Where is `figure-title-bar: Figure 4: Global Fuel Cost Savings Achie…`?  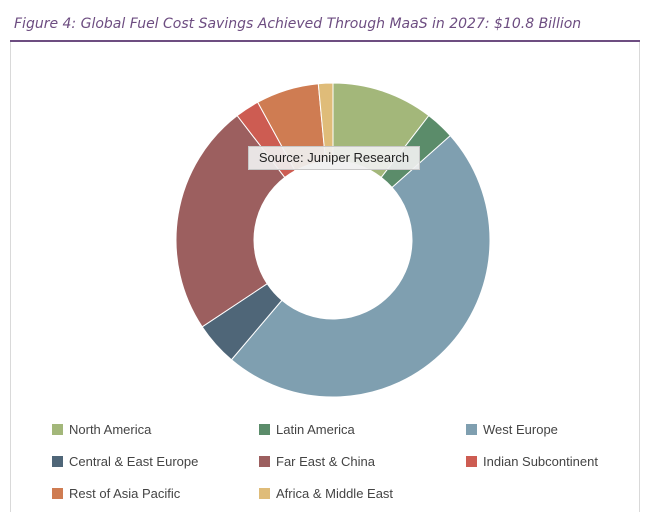
figure-title-bar: Figure 4: Global Fuel Cost Savings Achie… is located at coordinates (325, 24).